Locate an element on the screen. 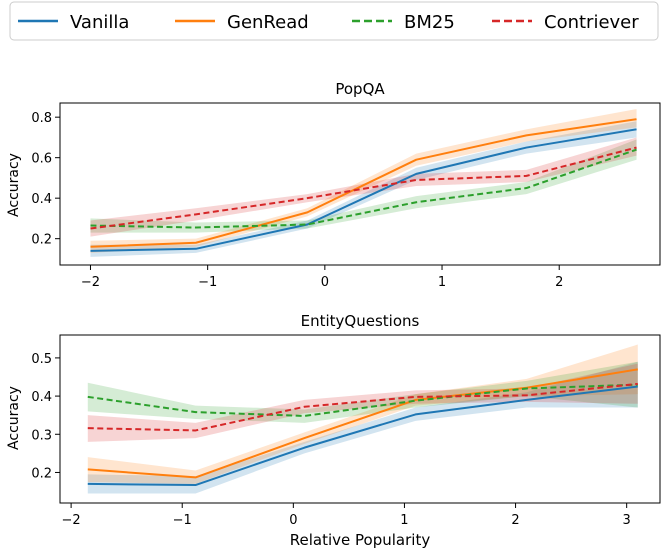 This screenshot has width=668, height=551. legend-frame is located at coordinates (334, 21).